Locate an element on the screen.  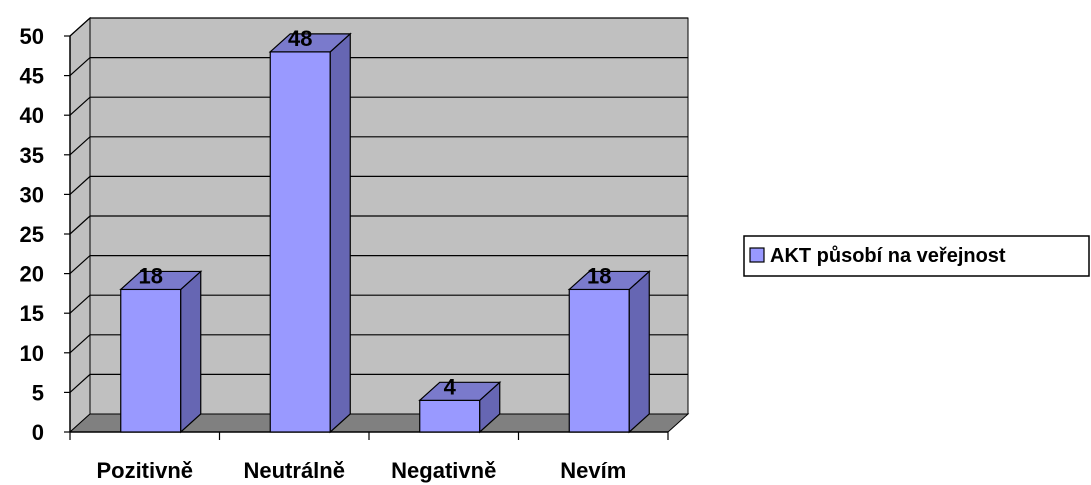
y-tick-label: 15 is located at coordinates (32, 313).